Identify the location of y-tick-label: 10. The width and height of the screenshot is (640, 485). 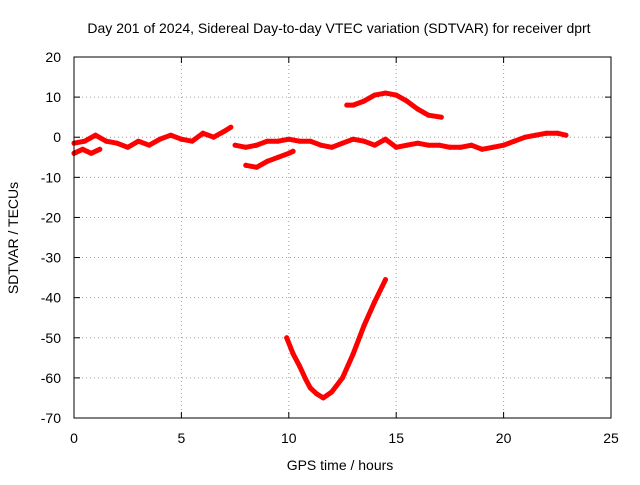
(53, 97).